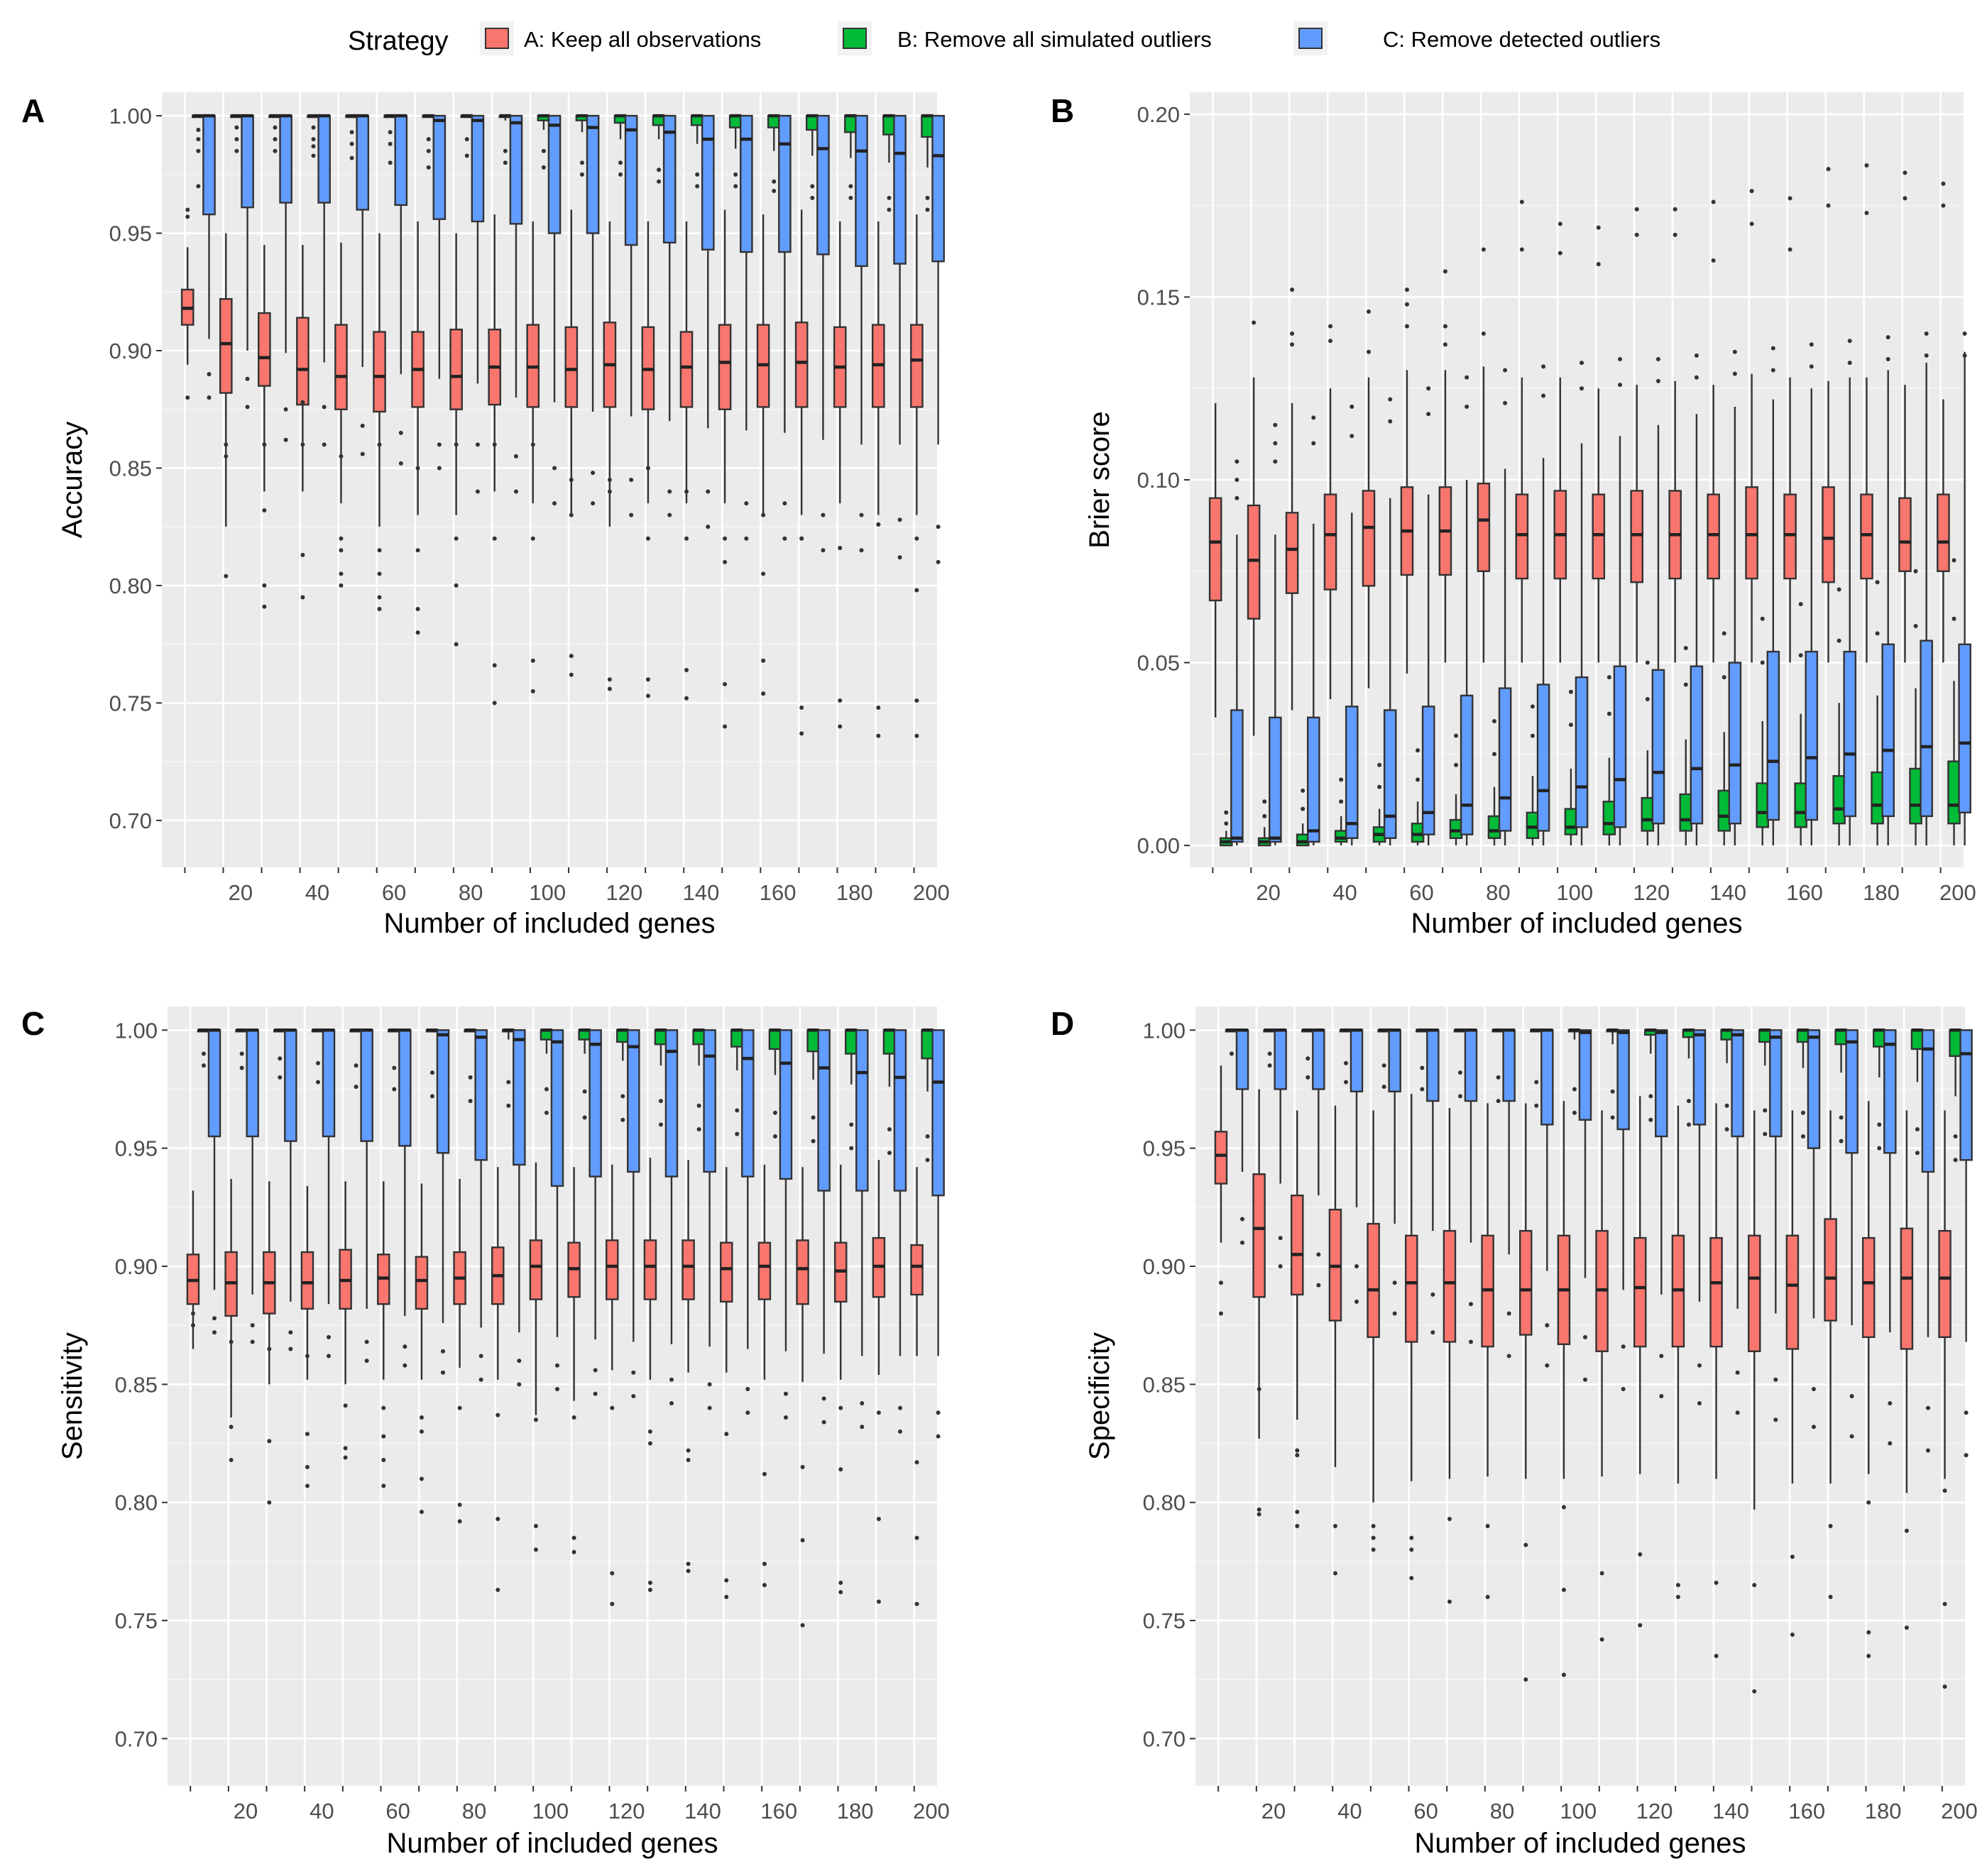 The width and height of the screenshot is (1987, 1876). What do you see at coordinates (626, 1811) in the screenshot?
I see `x-tick-label: 120` at bounding box center [626, 1811].